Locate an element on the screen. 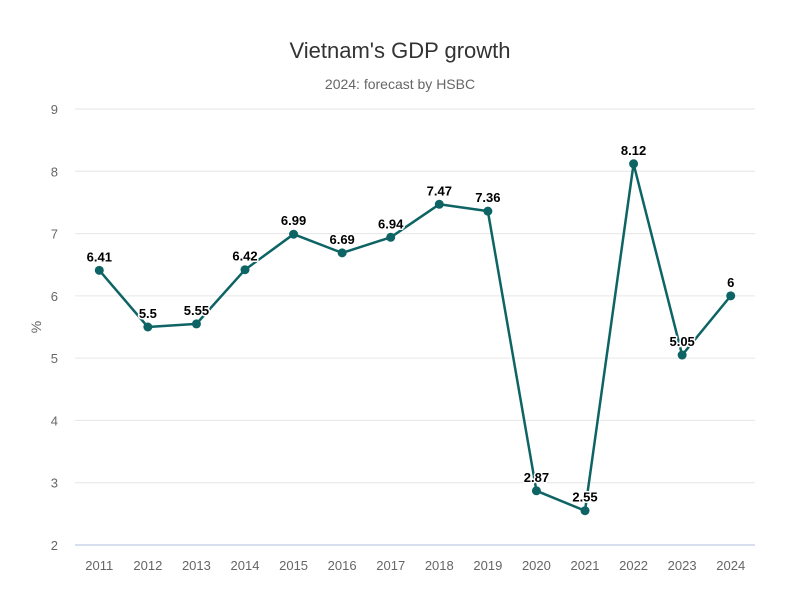 The image size is (800, 600). x-tick-label: 2023 is located at coordinates (682, 565).